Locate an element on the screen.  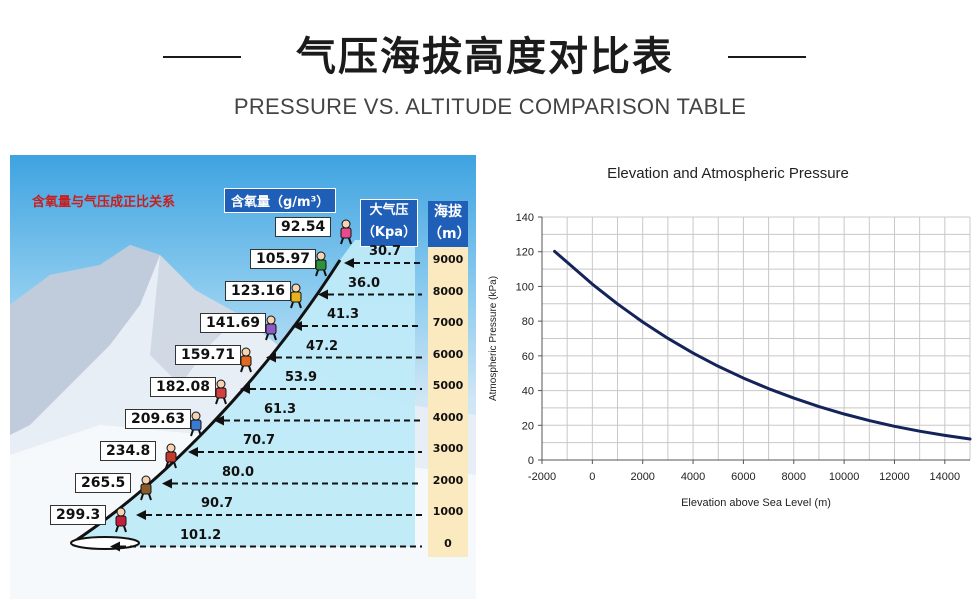
altitude-label: 9000 is located at coordinates (448, 259).